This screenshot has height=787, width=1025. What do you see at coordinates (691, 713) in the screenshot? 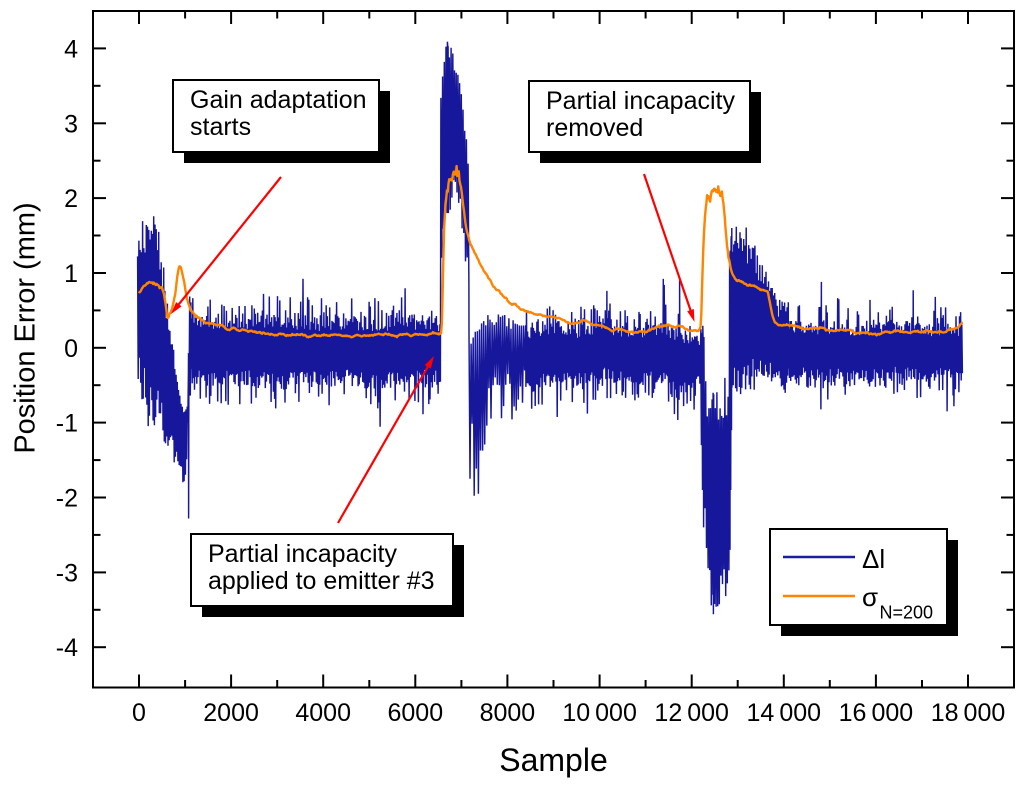
I see `svg-text: 12 000` at bounding box center [691, 713].